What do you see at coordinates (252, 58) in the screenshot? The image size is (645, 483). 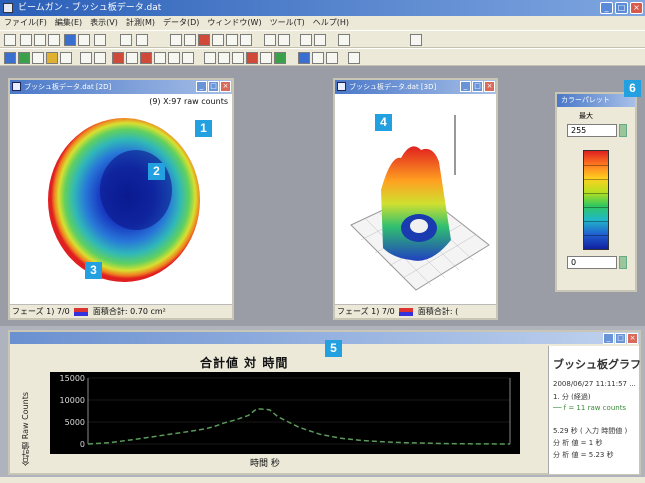 I see `toolbar-button-alarm` at bounding box center [252, 58].